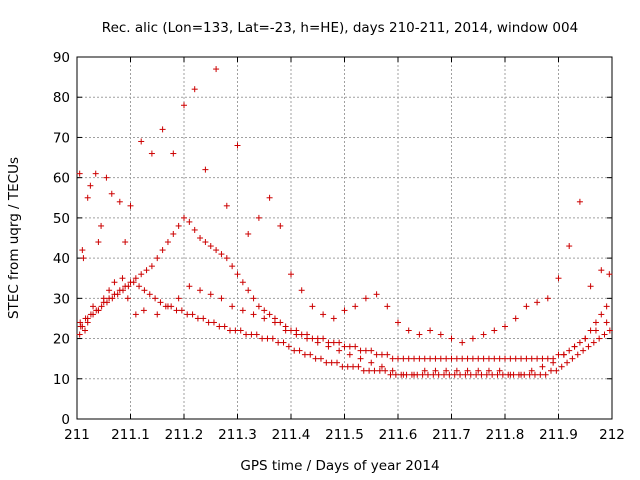 The height and width of the screenshot is (480, 640). What do you see at coordinates (61, 299) in the screenshot?
I see `y-tick-label: 30` at bounding box center [61, 299].